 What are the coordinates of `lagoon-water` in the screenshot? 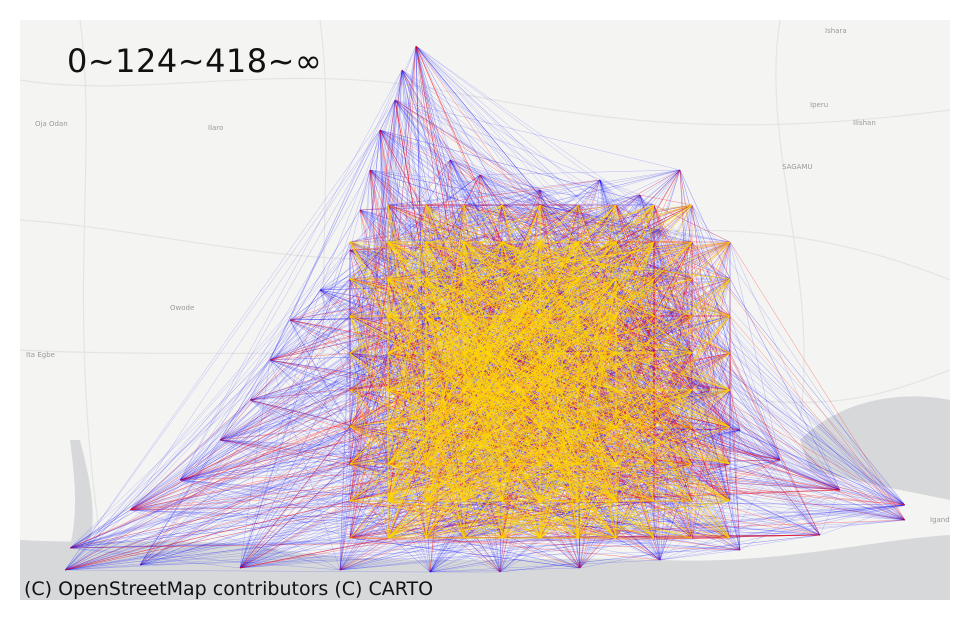 It's located at (485, 567).